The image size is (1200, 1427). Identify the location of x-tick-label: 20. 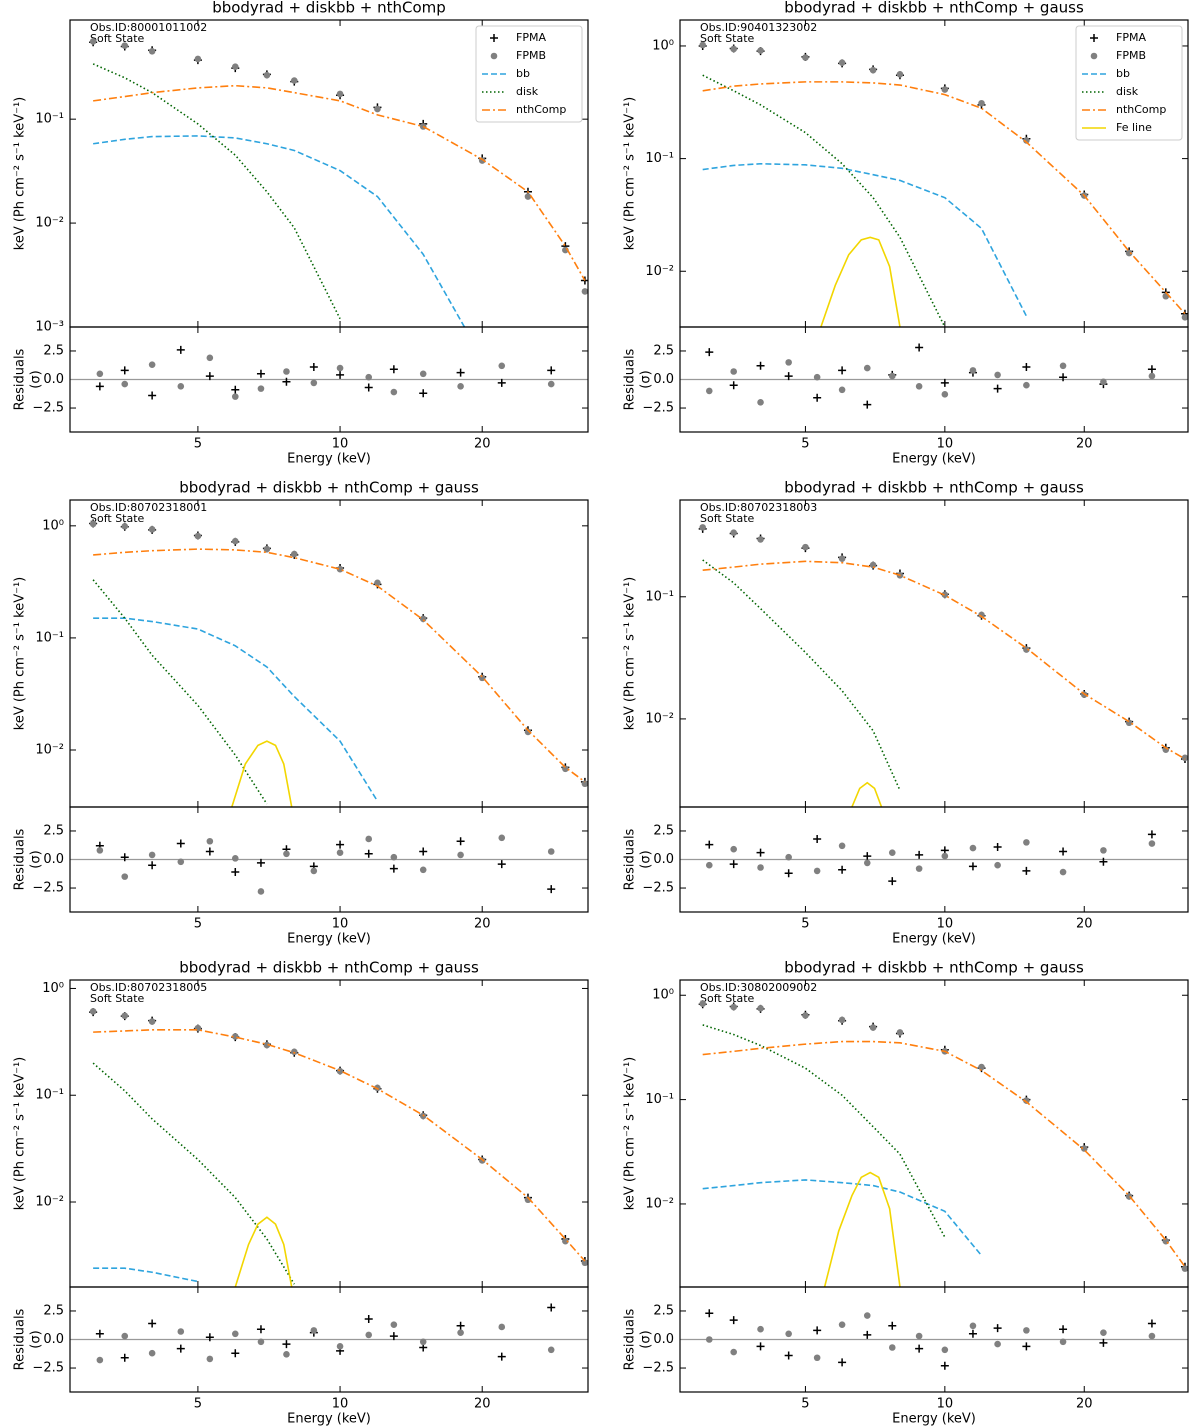
(482, 444).